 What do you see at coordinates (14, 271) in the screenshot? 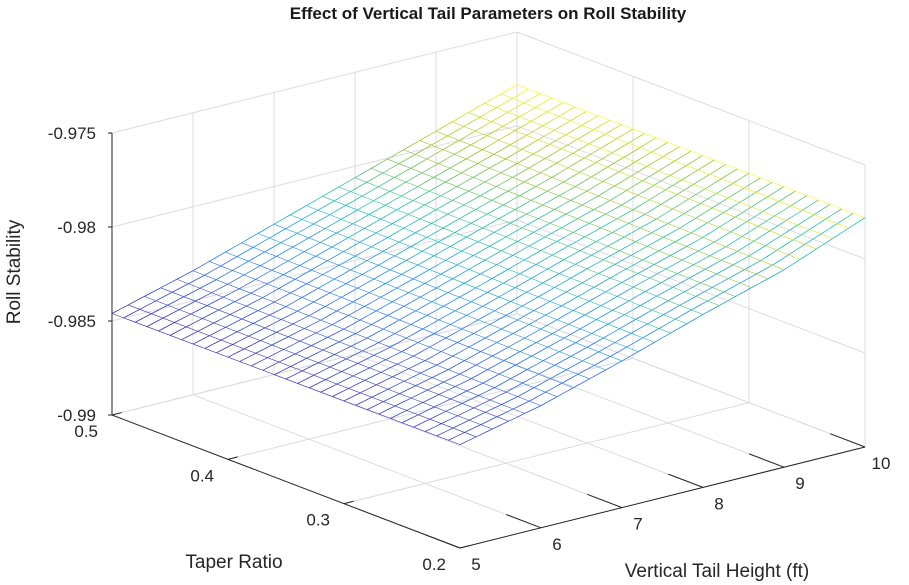
I see `z-axis-label: Roll Stability` at bounding box center [14, 271].